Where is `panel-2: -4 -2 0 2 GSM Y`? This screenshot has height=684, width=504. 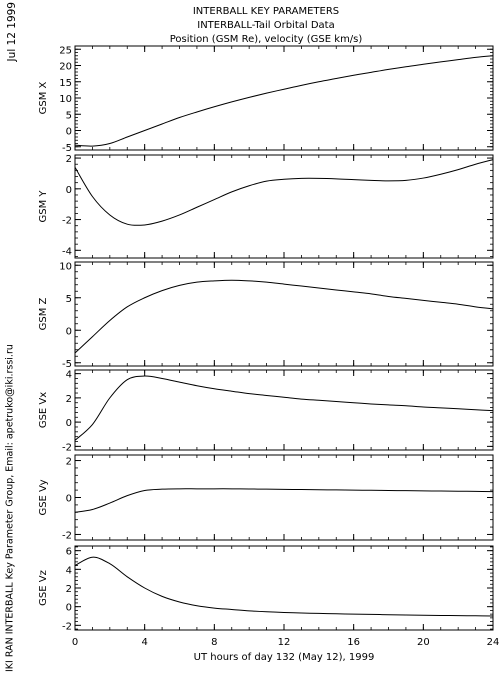 panel-2: -4 -2 0 2 GSM Y is located at coordinates (266, 206).